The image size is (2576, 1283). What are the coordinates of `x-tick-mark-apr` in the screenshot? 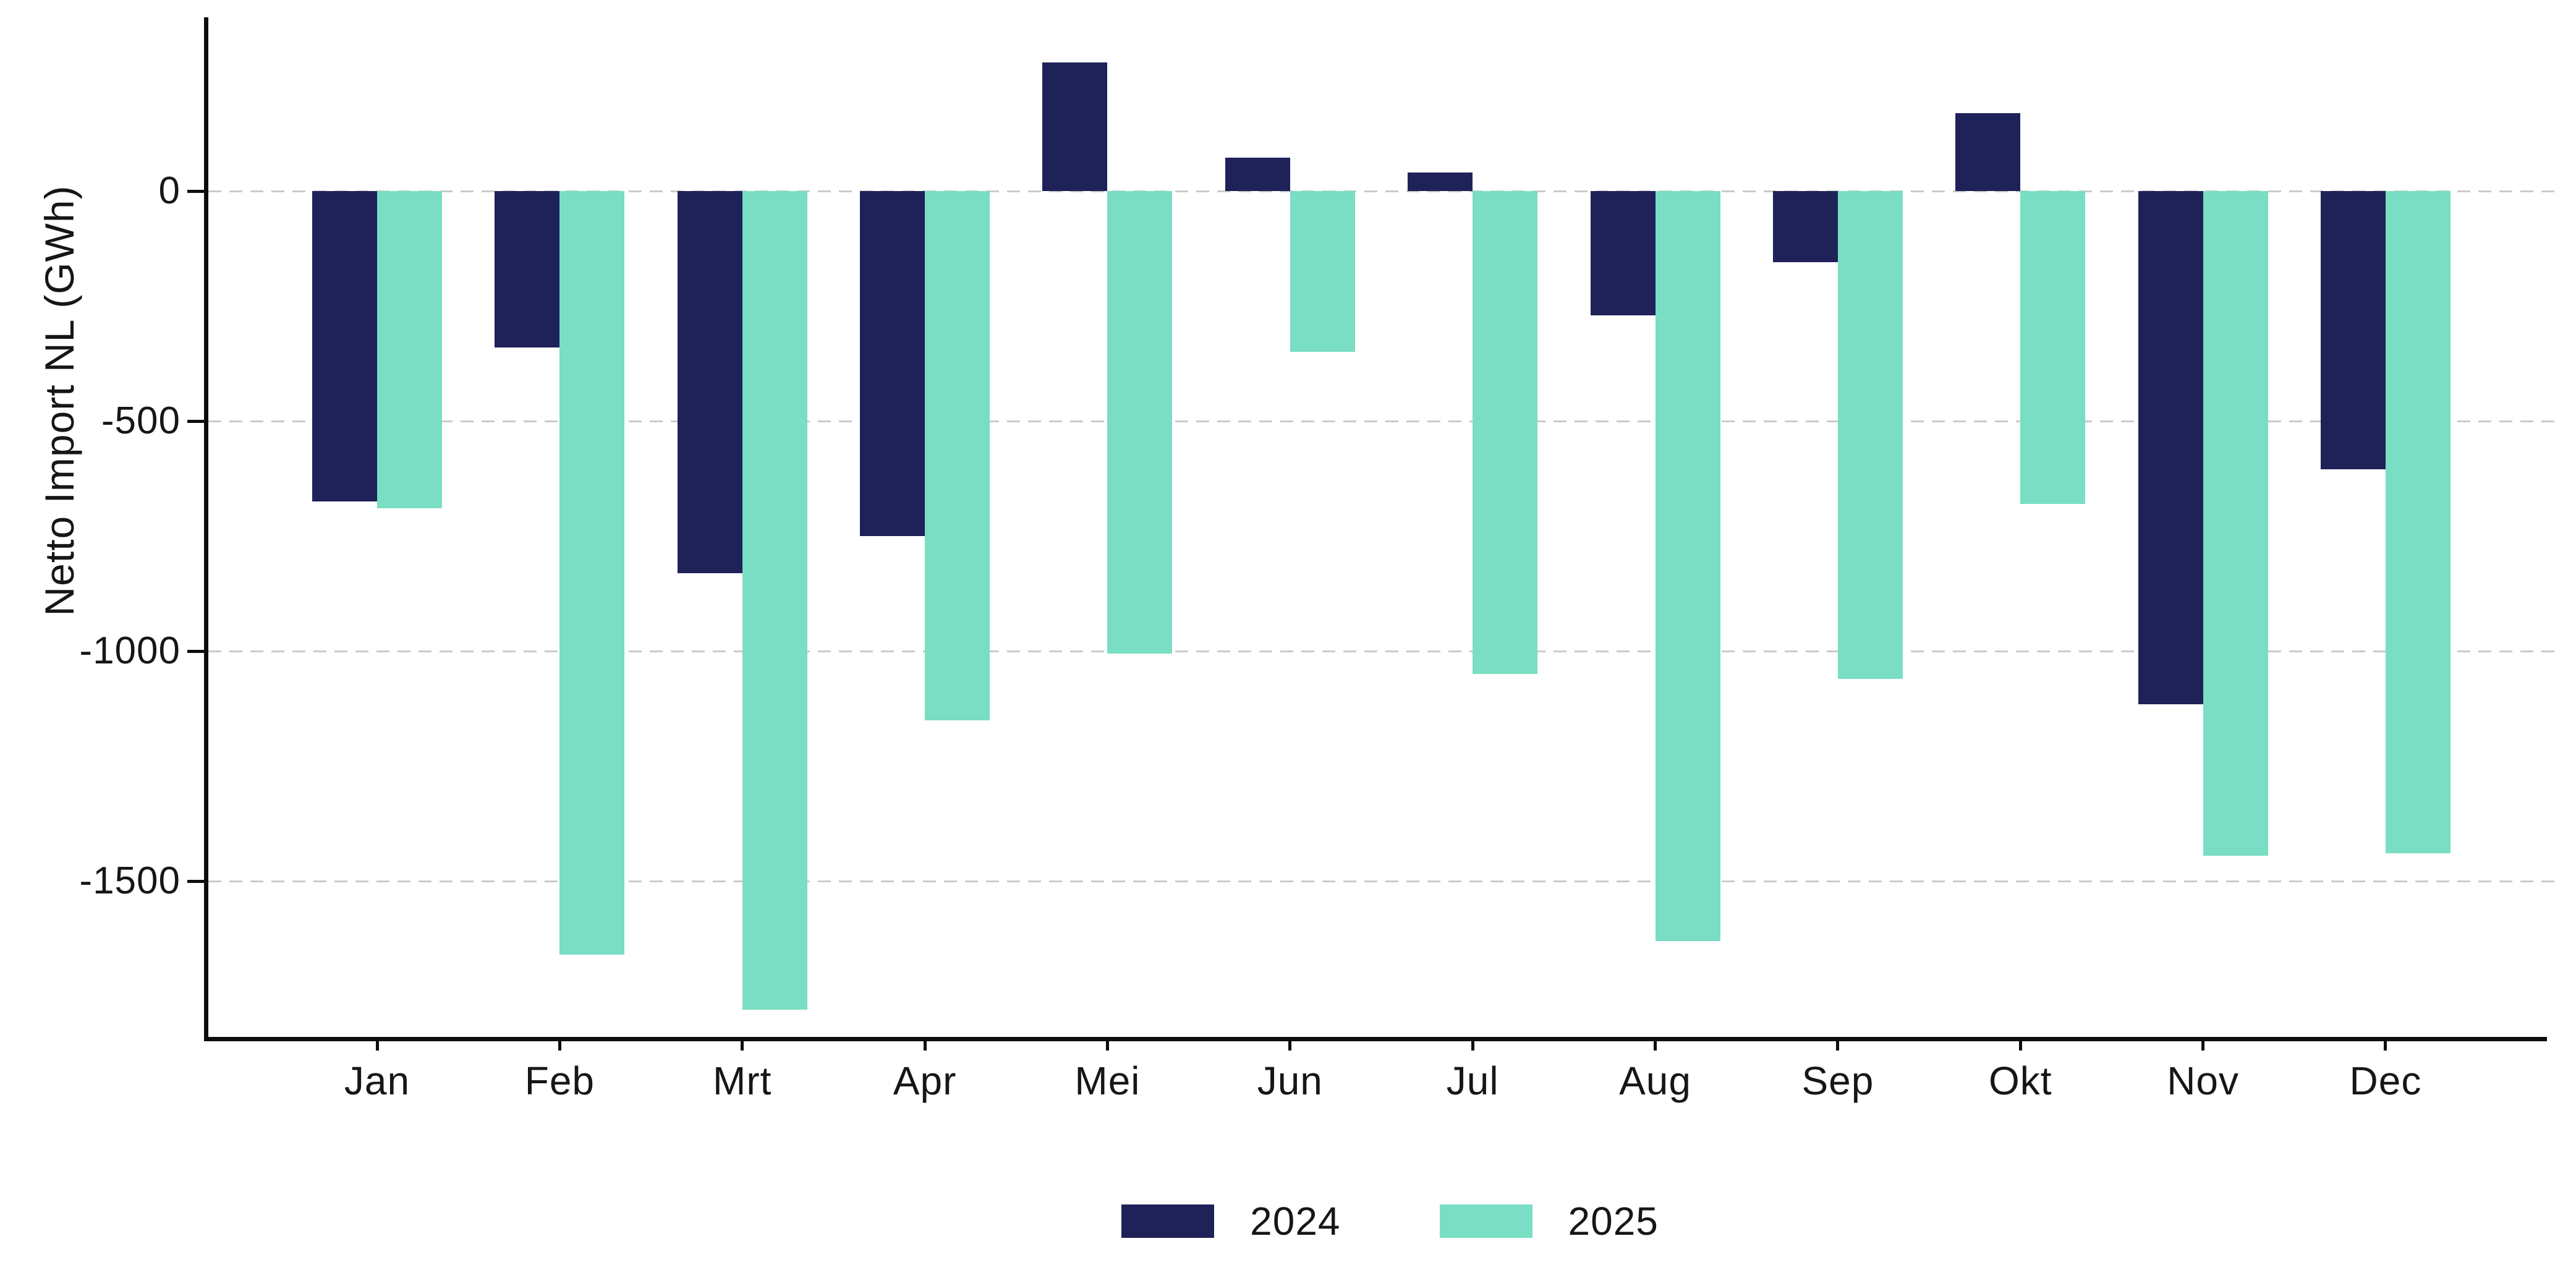 It's located at (925, 1044).